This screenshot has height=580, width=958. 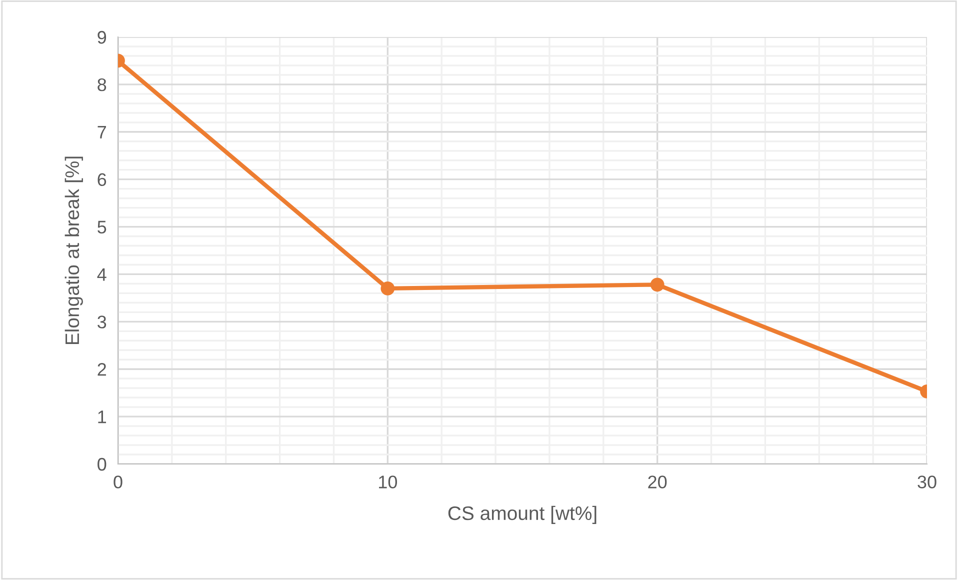 What do you see at coordinates (102, 132) in the screenshot?
I see `y-tick-label: 7` at bounding box center [102, 132].